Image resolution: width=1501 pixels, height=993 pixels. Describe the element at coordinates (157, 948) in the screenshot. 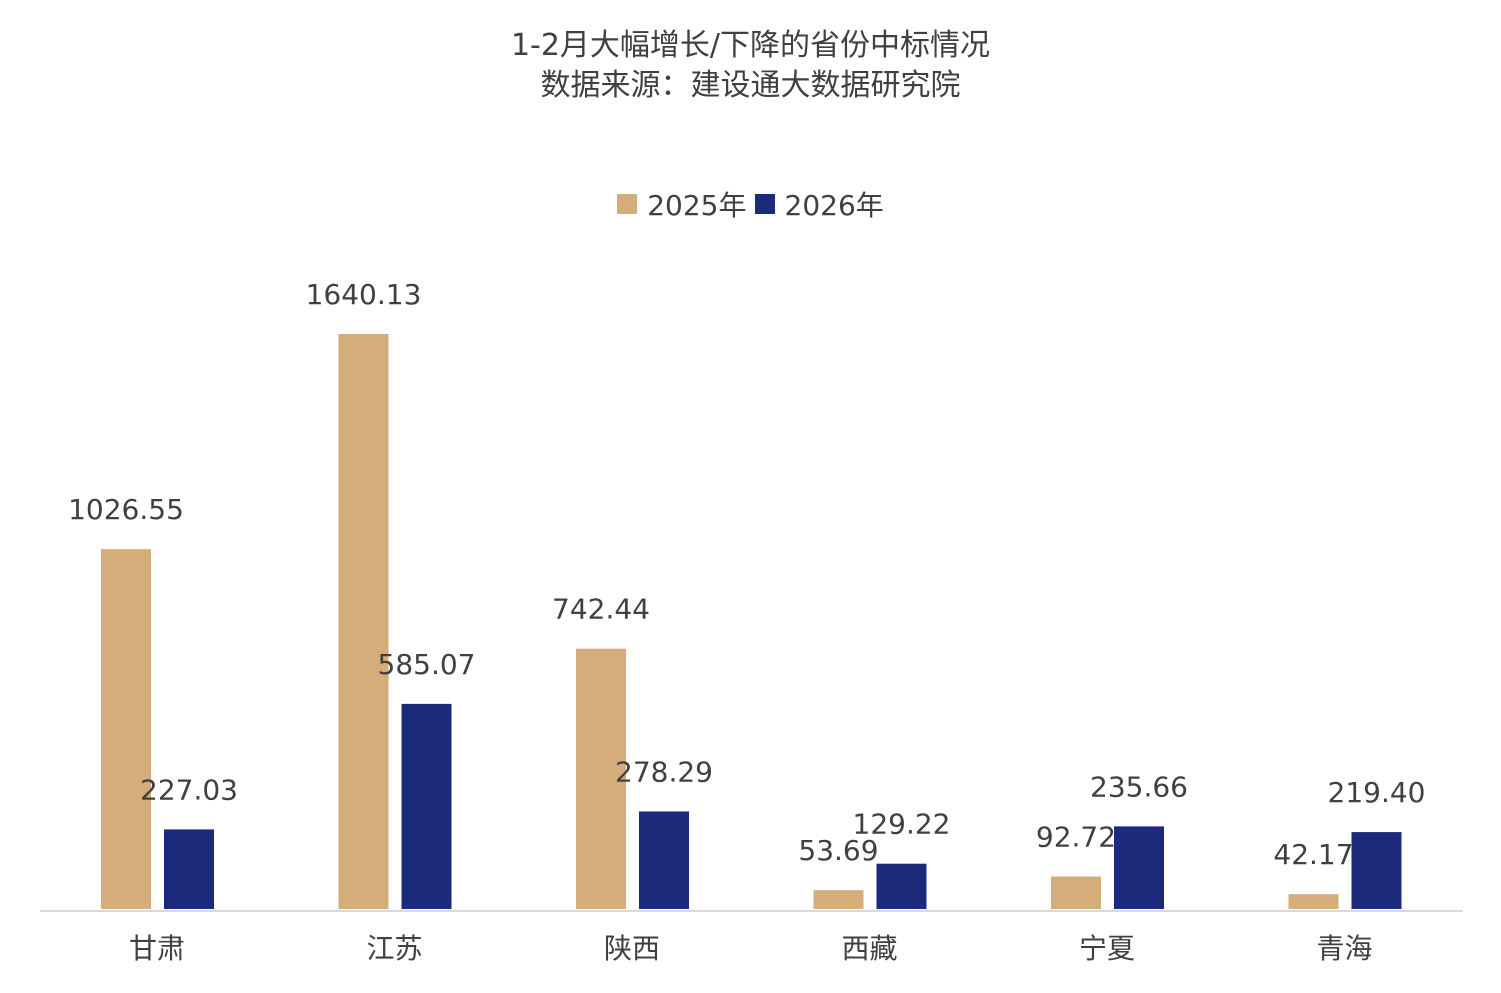

I see `category-label-0: 甘肃` at that location.